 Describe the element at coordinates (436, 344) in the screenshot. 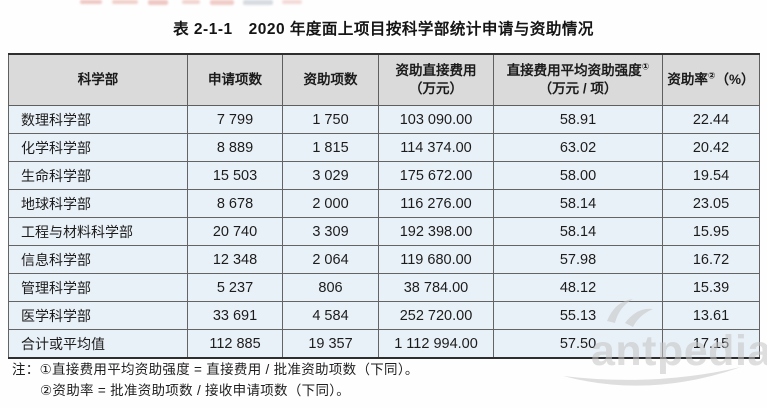

I see `value-cell: 1 112 994.00` at that location.